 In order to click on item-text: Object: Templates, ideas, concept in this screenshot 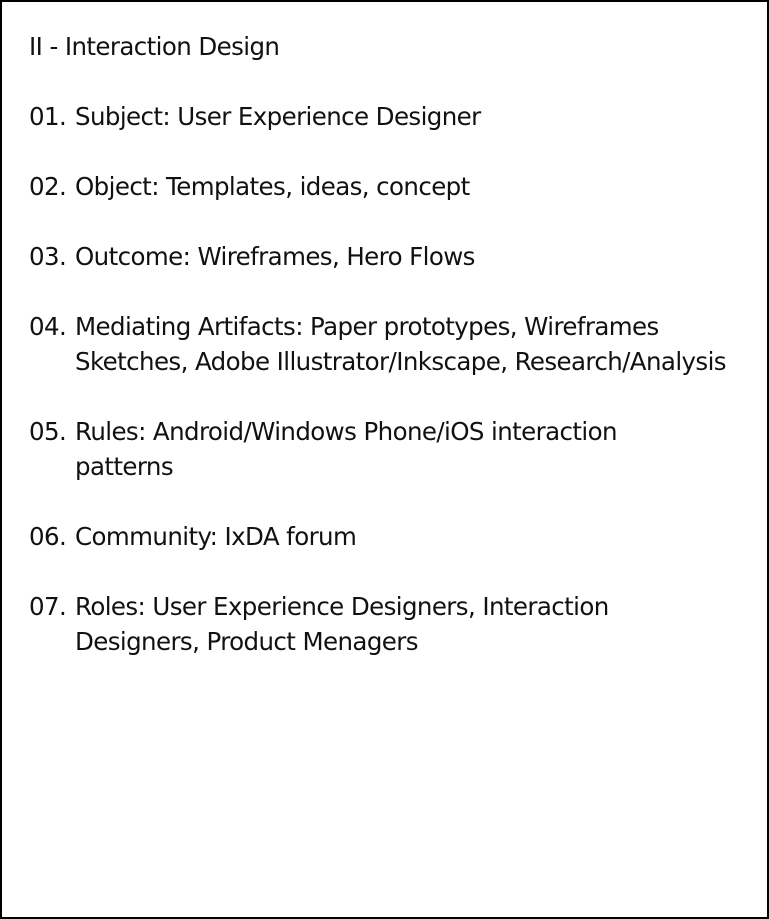, I will do `click(420, 186)`.